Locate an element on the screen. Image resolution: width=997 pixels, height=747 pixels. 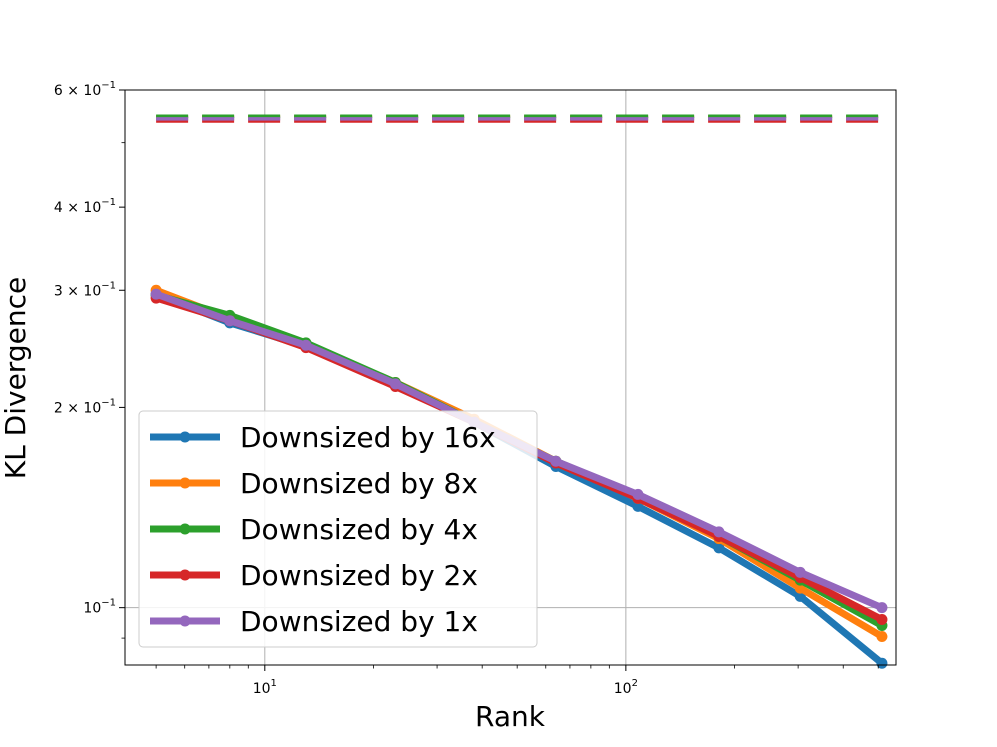
legend-box is located at coordinates (338, 529).